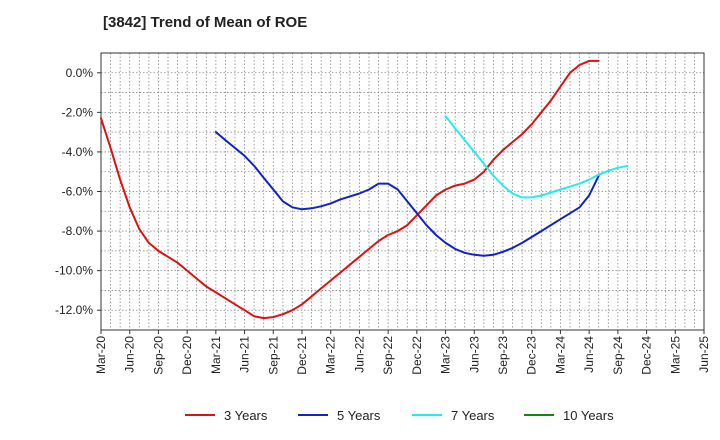  Describe the element at coordinates (205, 22) in the screenshot. I see `chart-title: [3842] Trend of Mean of ROE` at that location.